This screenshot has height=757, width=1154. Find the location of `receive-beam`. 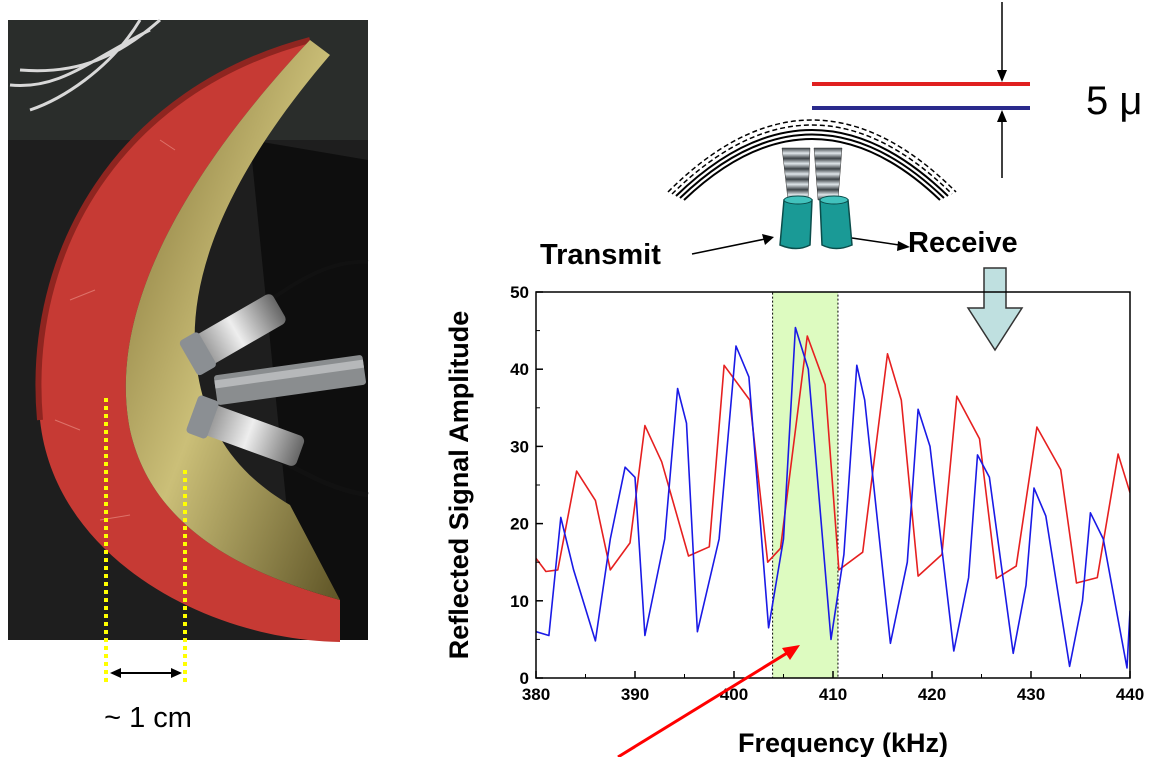

receive-beam is located at coordinates (828, 174).